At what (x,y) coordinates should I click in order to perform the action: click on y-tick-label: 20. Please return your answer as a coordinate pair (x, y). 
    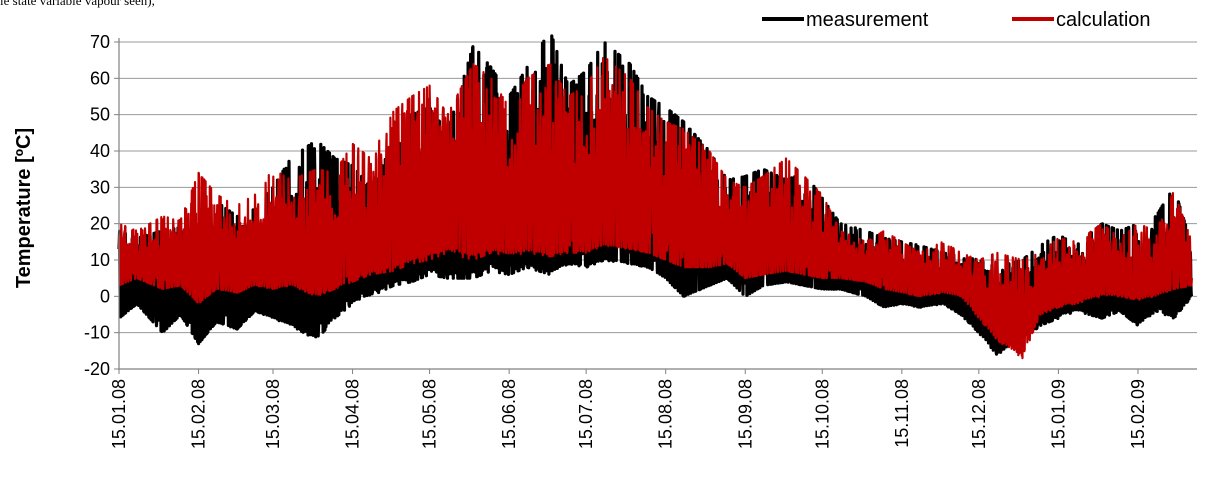
    Looking at the image, I should click on (100, 224).